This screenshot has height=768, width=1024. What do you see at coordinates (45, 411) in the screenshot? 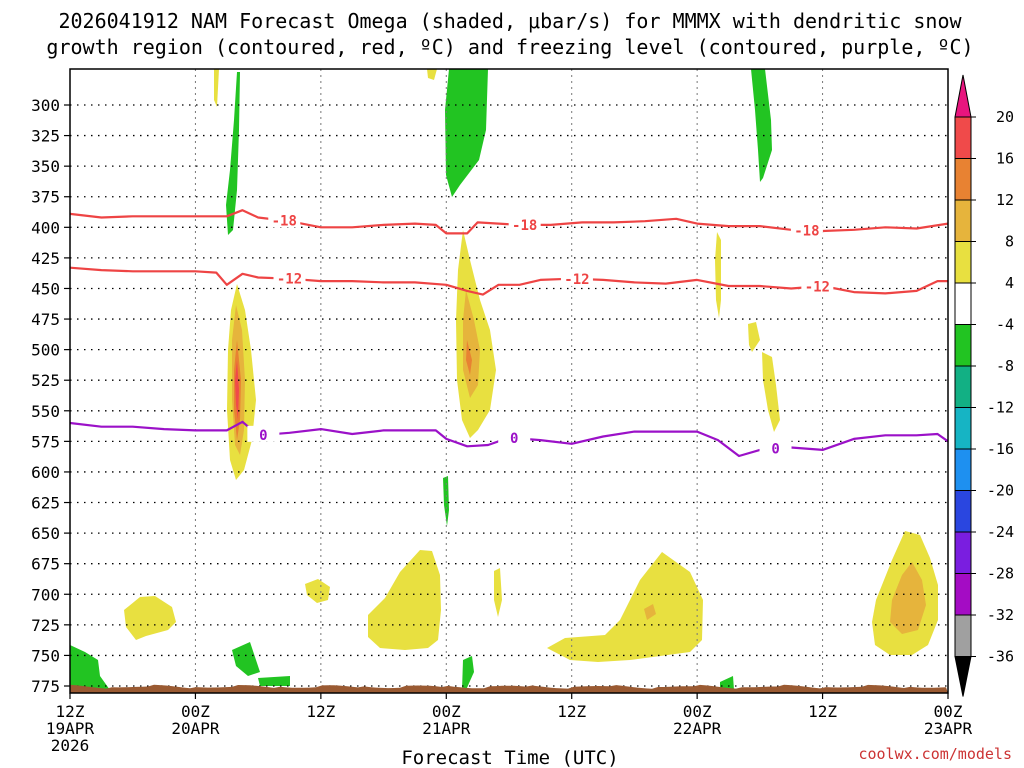
I see `y-tick-label: 550` at bounding box center [45, 411].